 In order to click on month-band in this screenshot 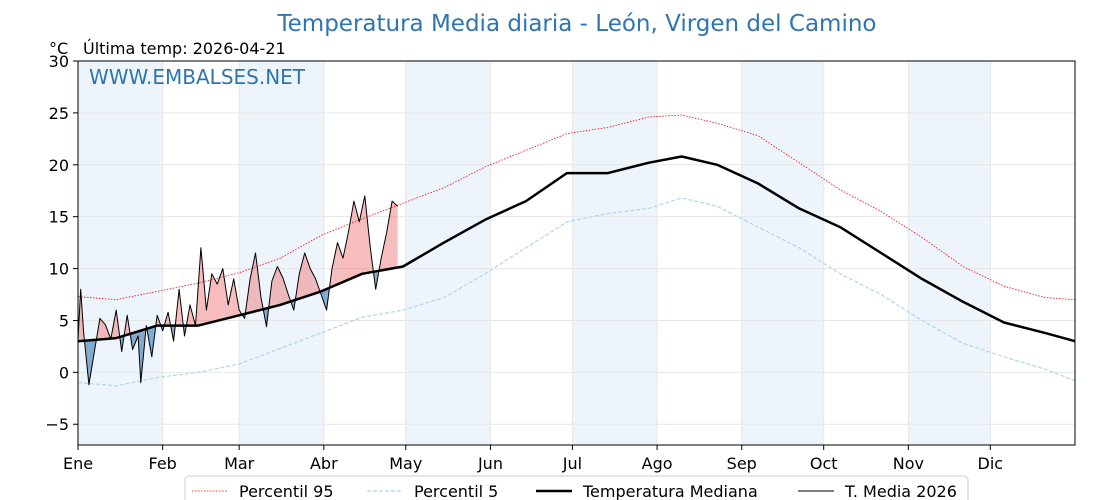, I will do `click(448, 253)`.